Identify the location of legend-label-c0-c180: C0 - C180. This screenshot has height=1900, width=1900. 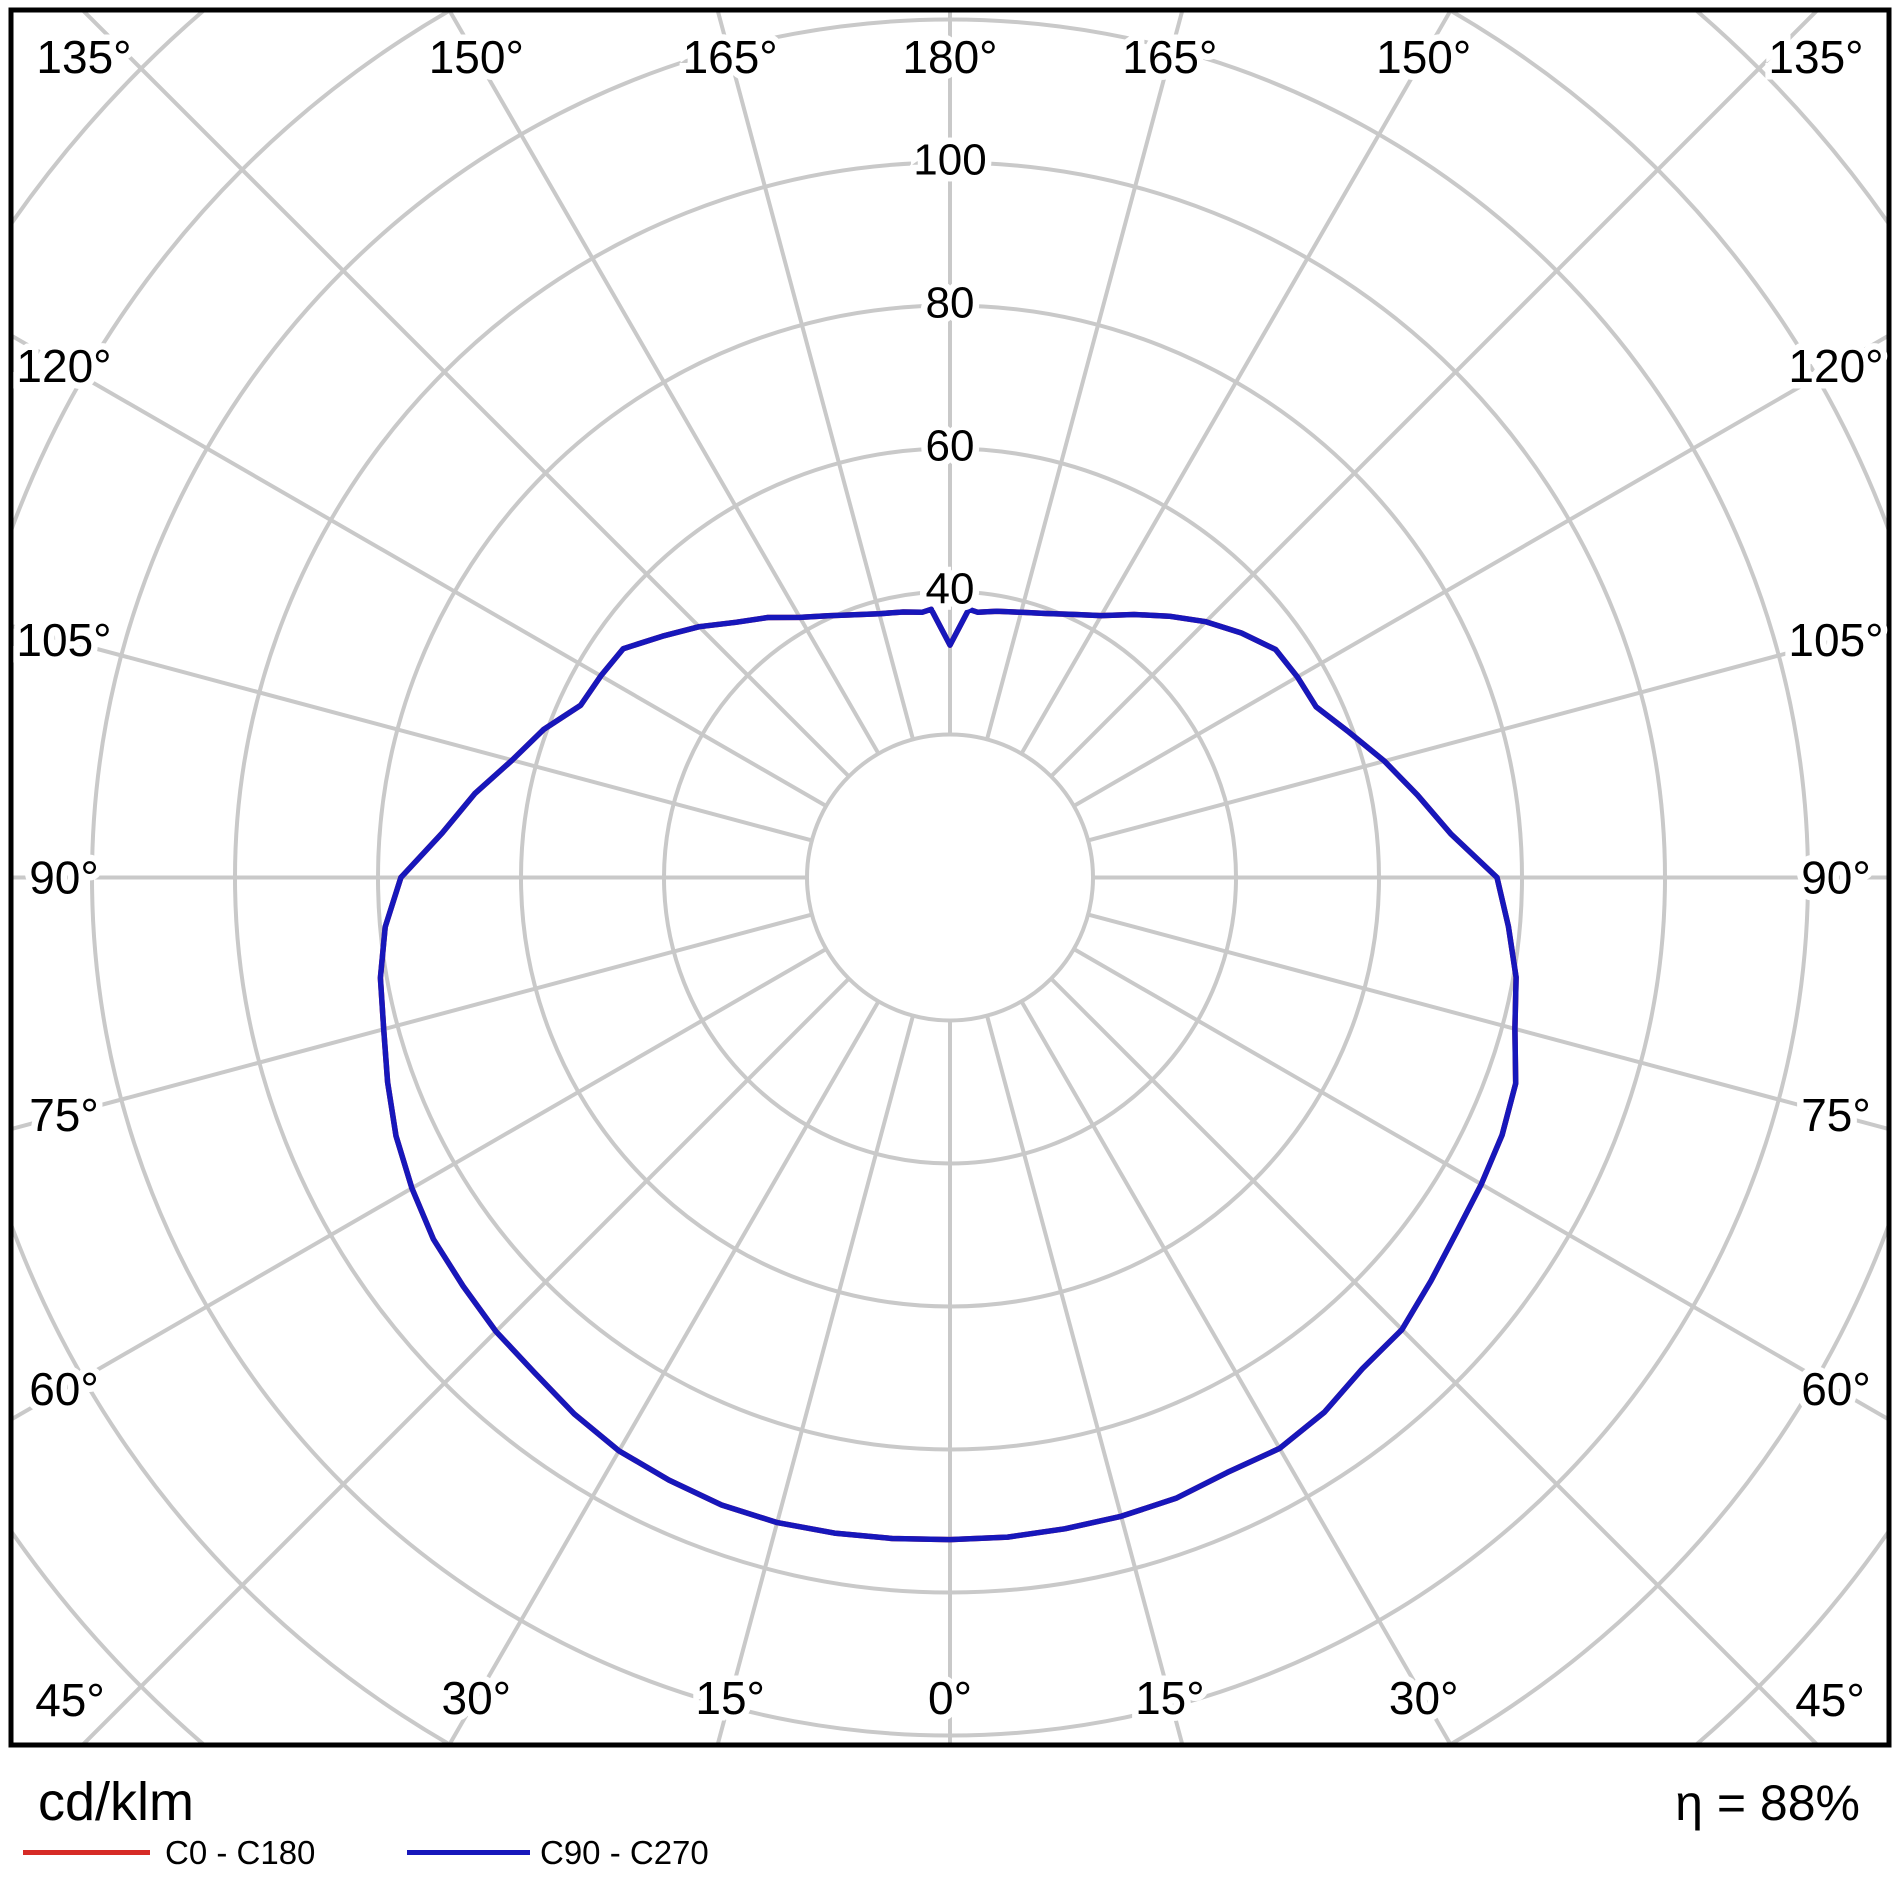
(240, 1852).